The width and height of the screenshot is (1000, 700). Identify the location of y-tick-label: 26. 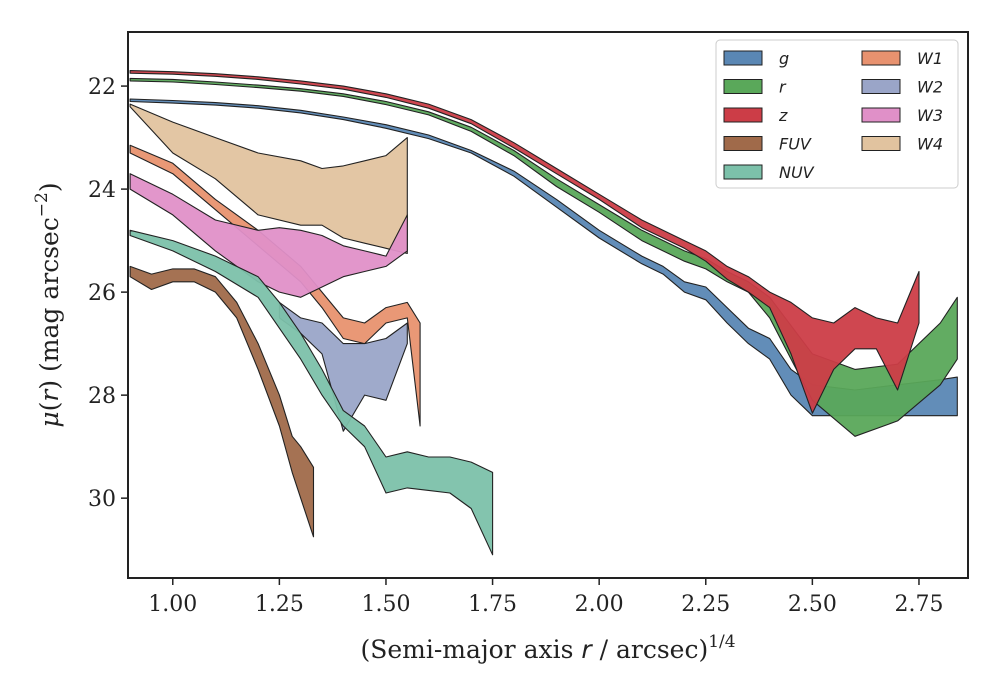
(102, 293).